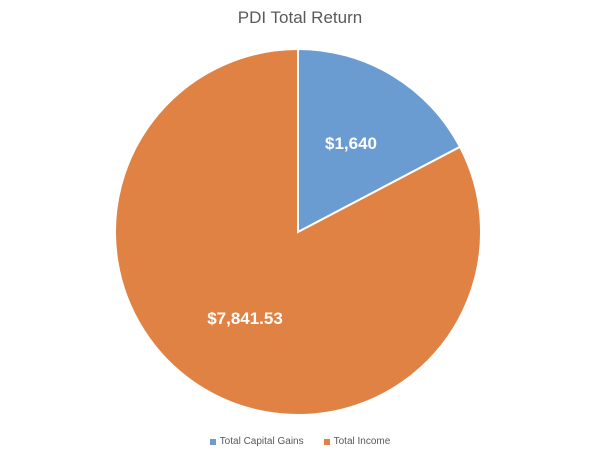 Image resolution: width=600 pixels, height=459 pixels. What do you see at coordinates (351, 143) in the screenshot?
I see `data-label-total-capital-gains: $1,640` at bounding box center [351, 143].